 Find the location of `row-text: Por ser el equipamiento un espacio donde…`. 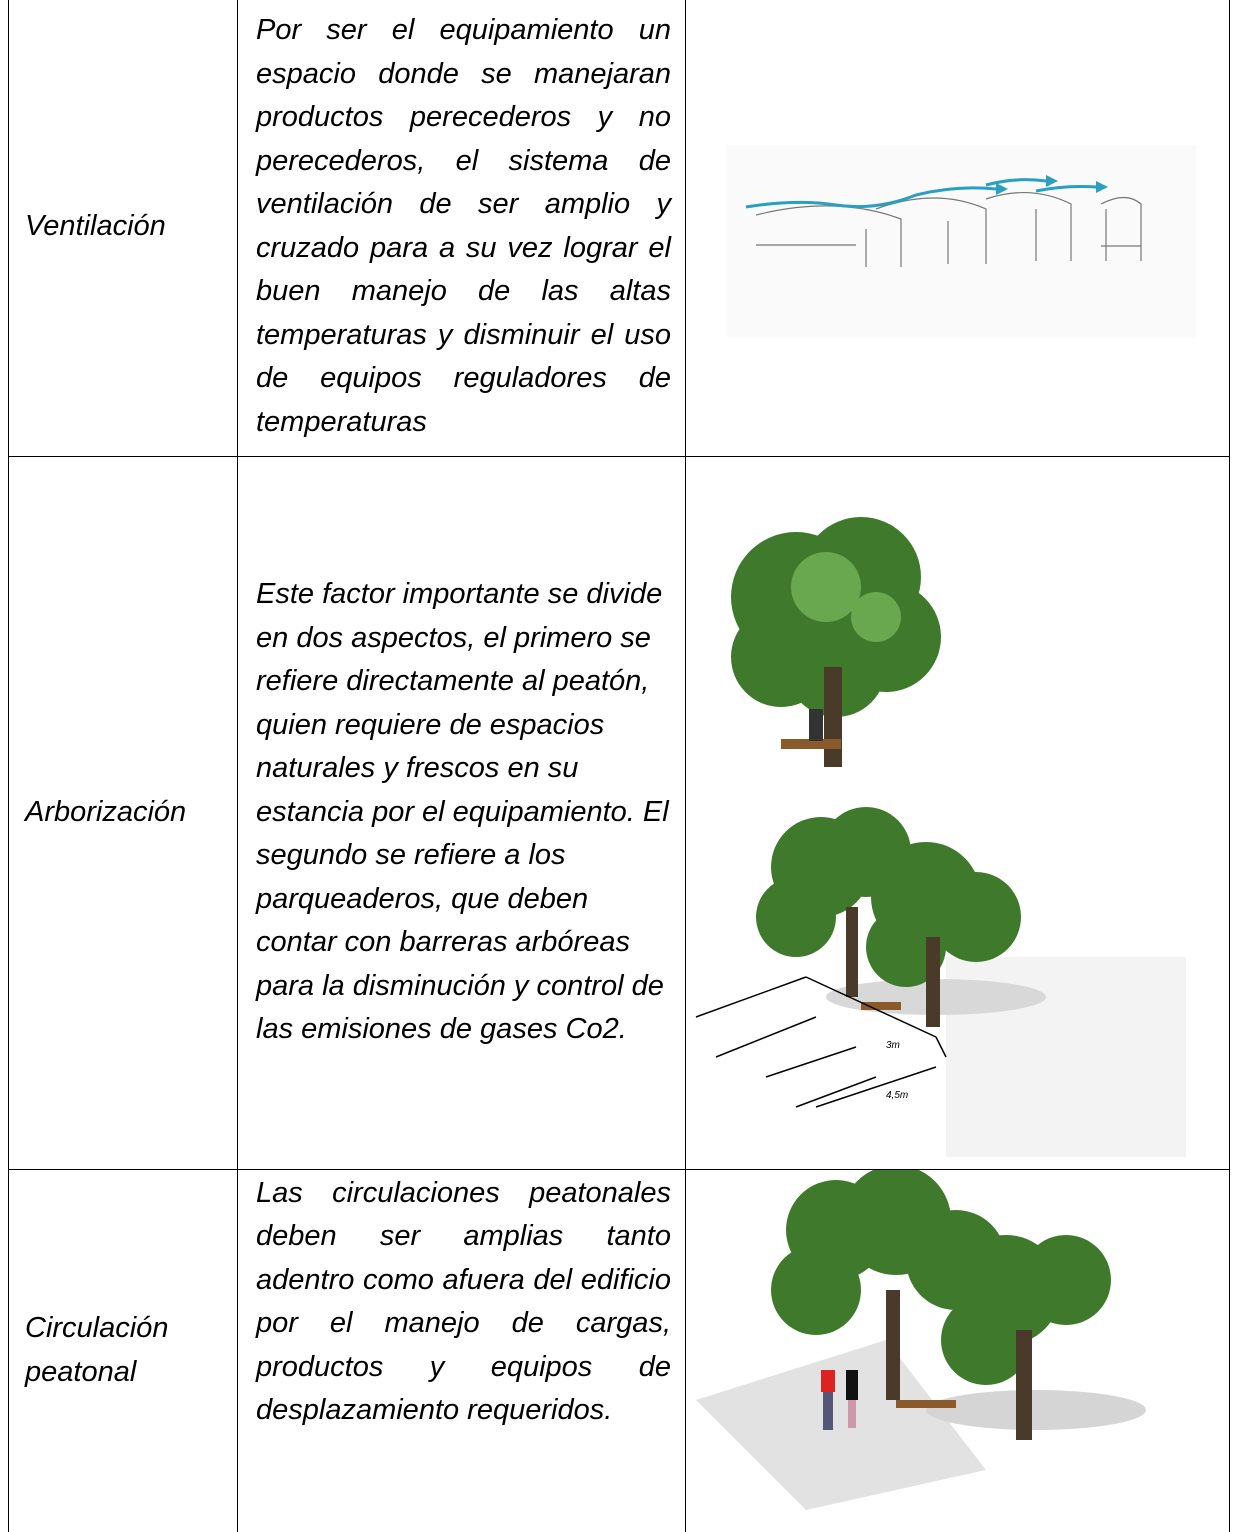

row-text: Por ser el equipamiento un espacio donde… is located at coordinates (461, 228).